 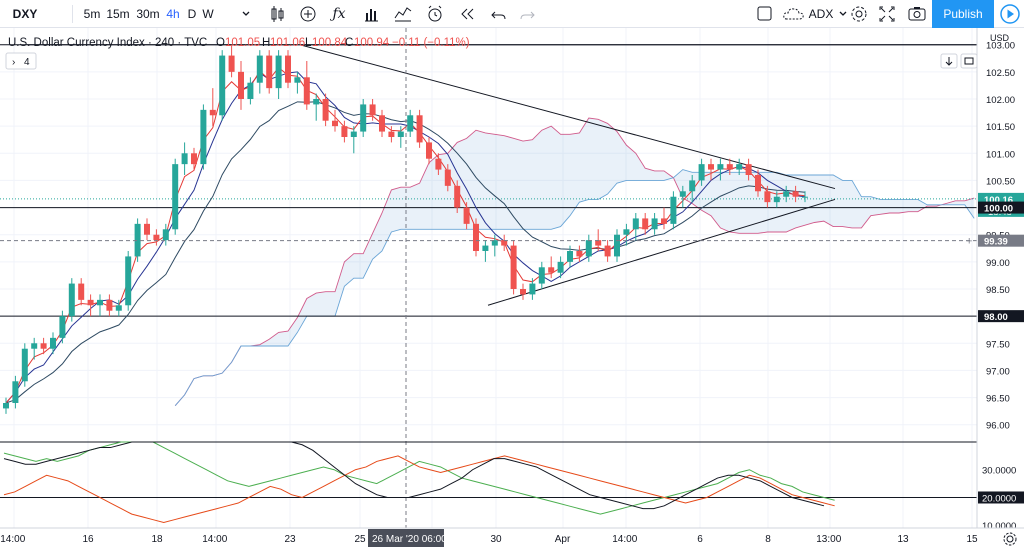 I want to click on legend-l-label: L, so click(x=308, y=43).